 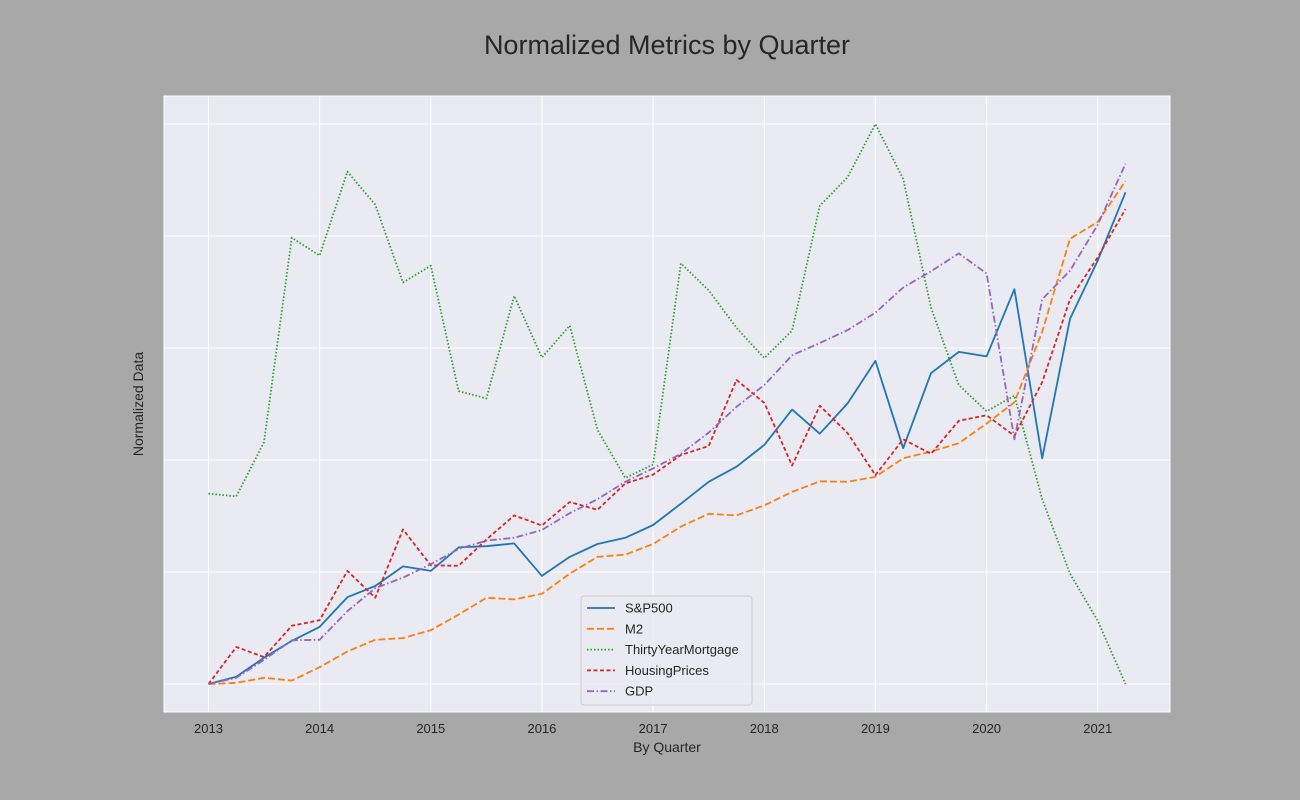 What do you see at coordinates (319, 728) in the screenshot?
I see `x-tick-label: 2014` at bounding box center [319, 728].